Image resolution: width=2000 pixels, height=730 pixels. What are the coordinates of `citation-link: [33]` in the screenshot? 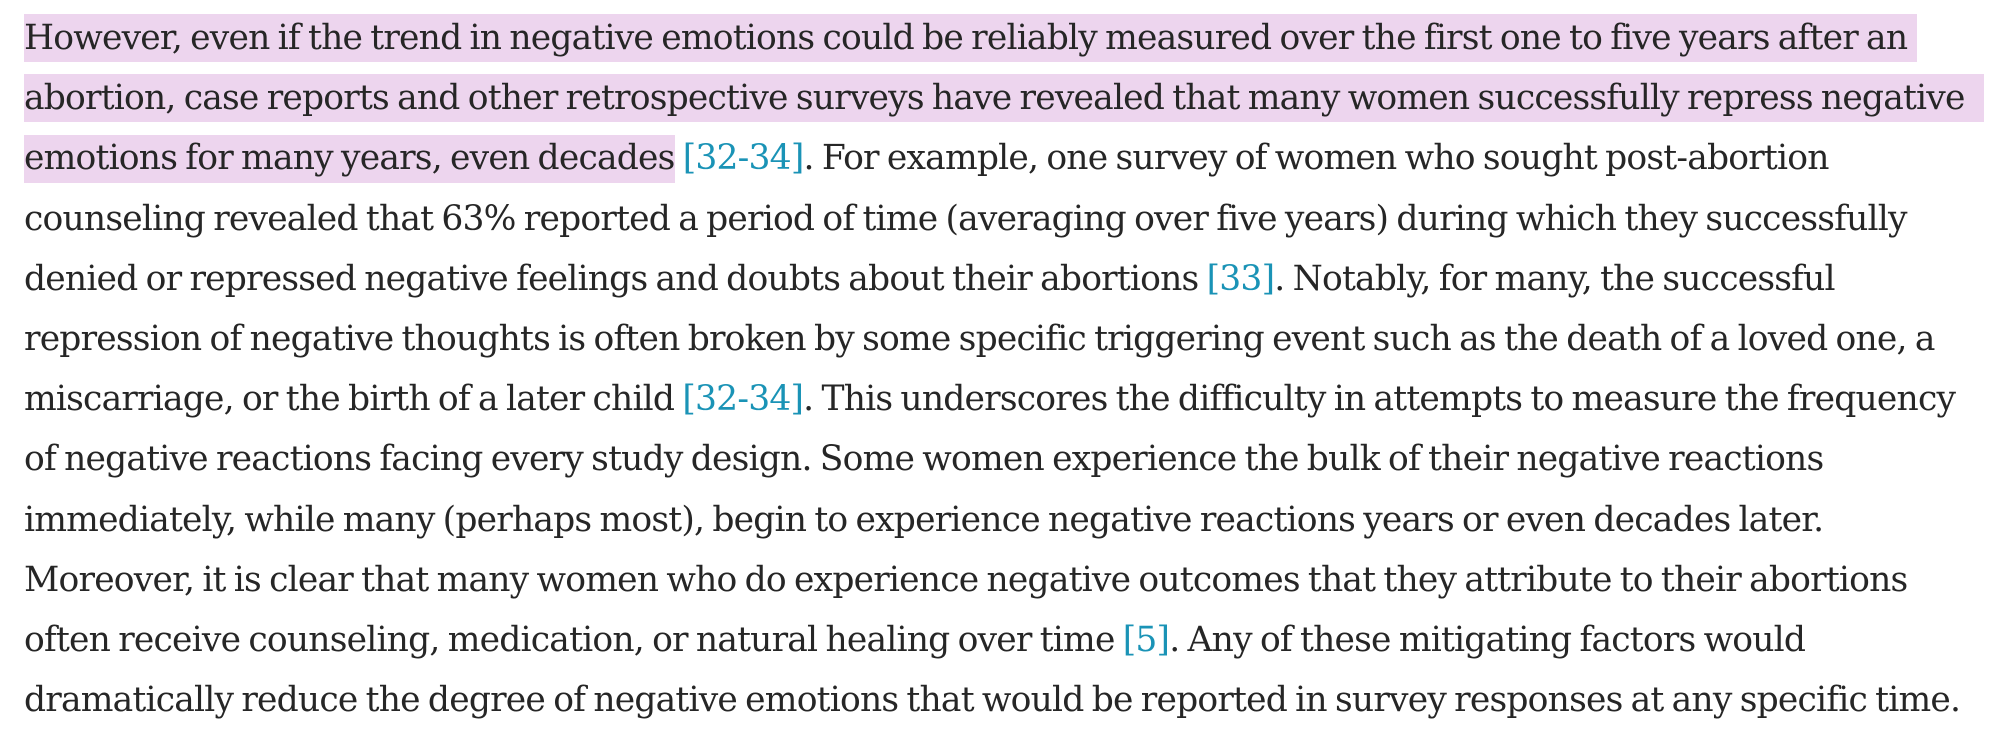 It's located at (1240, 278).